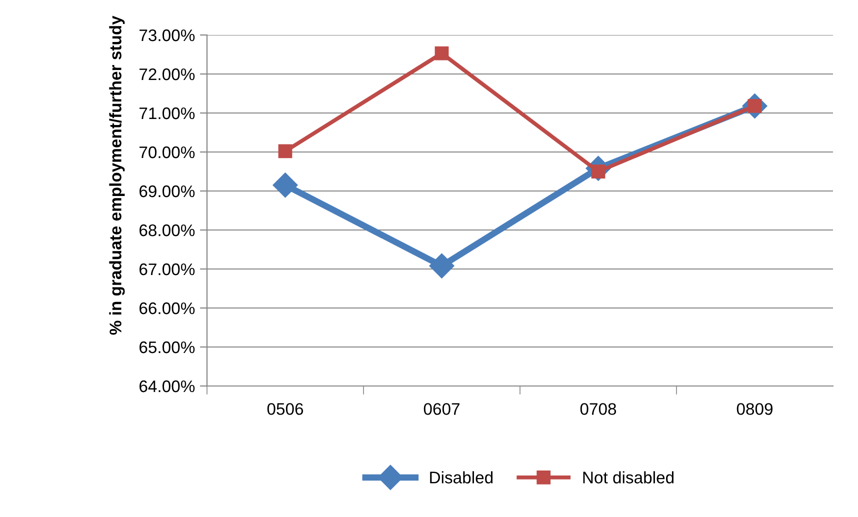 Image resolution: width=858 pixels, height=517 pixels. Describe the element at coordinates (167, 191) in the screenshot. I see `y-tick-label: 69.00%` at that location.